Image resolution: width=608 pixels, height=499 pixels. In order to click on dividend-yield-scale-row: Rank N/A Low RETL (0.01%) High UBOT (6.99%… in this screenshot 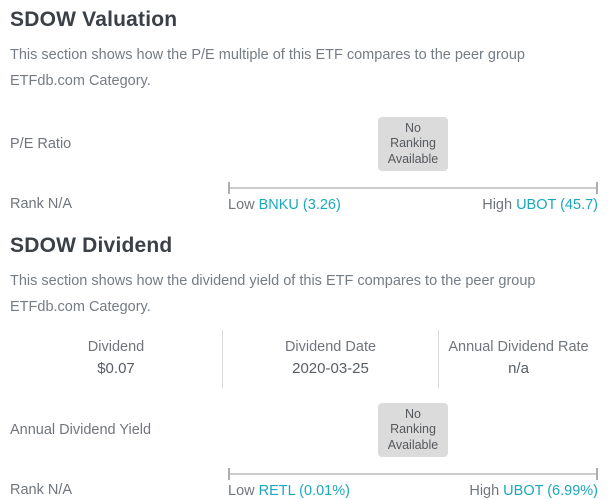, I will do `click(304, 478)`.